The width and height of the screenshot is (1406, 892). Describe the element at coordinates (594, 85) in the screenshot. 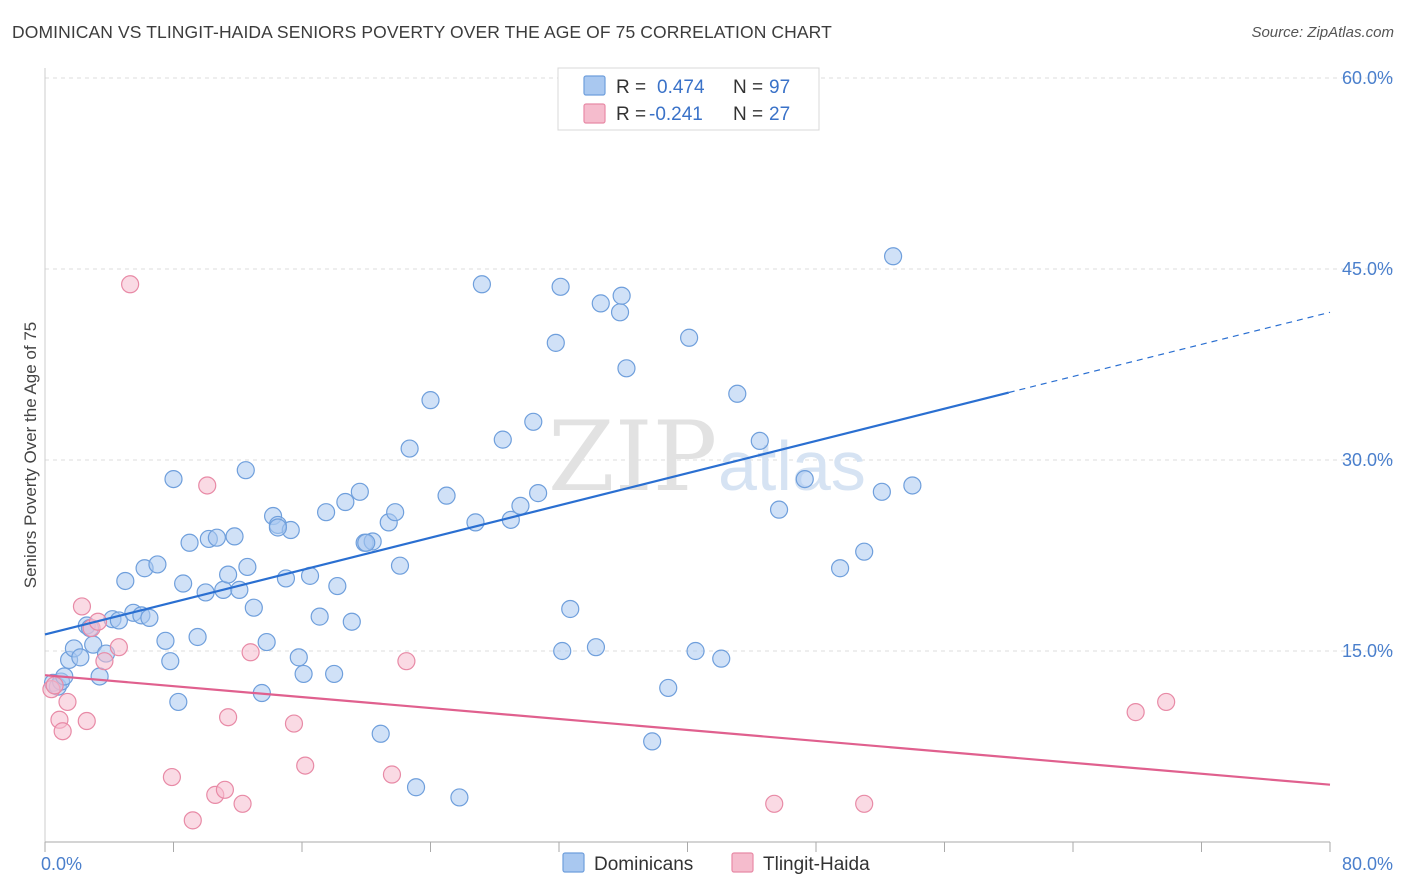

I see `legend-swatch-dominicans` at that location.